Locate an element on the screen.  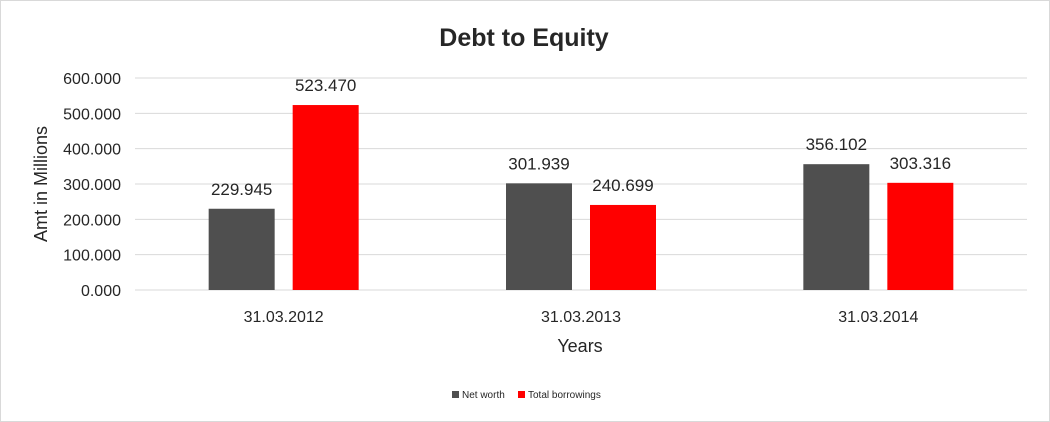
data-label: 523.470 is located at coordinates (325, 85).